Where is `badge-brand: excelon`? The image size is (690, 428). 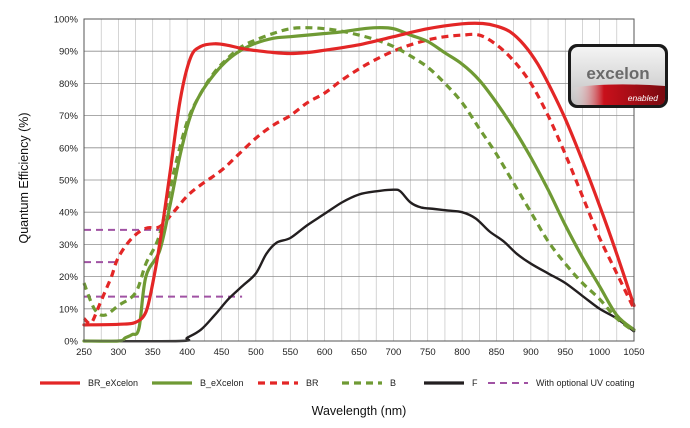
badge-brand: excelon is located at coordinates (617, 73).